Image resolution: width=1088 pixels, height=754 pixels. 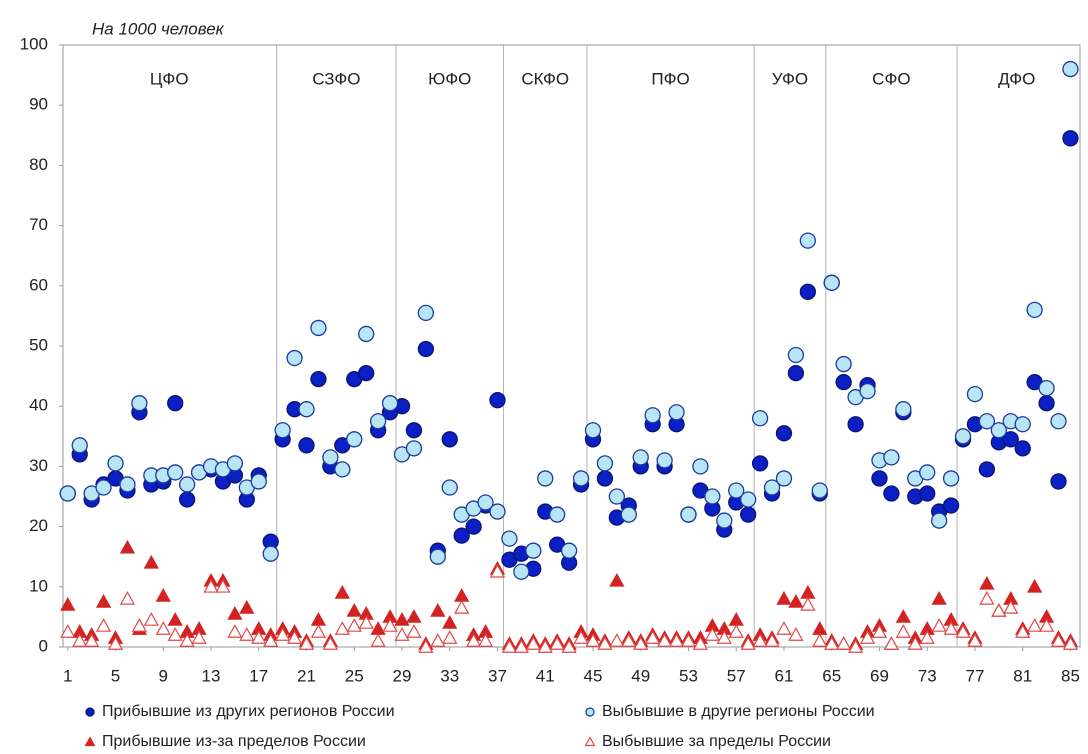 I want to click on x-tick-label: 57, so click(x=736, y=675).